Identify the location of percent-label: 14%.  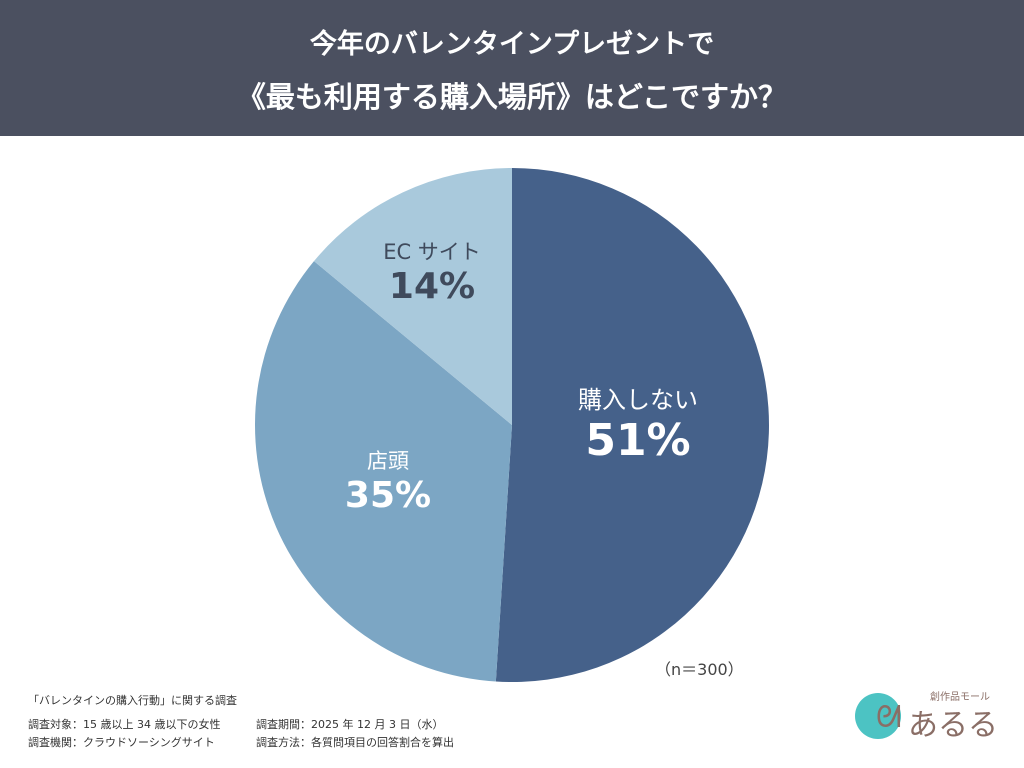
(432, 286).